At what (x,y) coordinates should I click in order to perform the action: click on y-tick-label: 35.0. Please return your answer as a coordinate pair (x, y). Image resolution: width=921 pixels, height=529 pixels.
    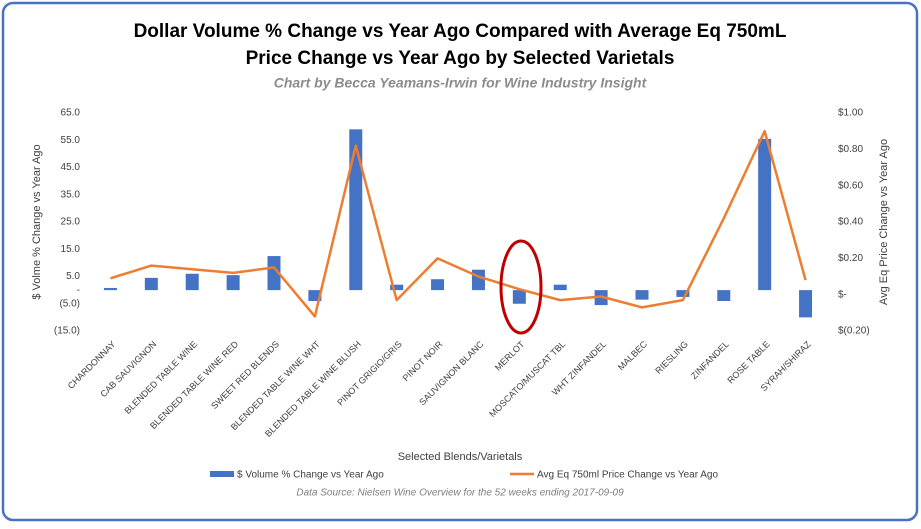
    Looking at the image, I should click on (71, 194).